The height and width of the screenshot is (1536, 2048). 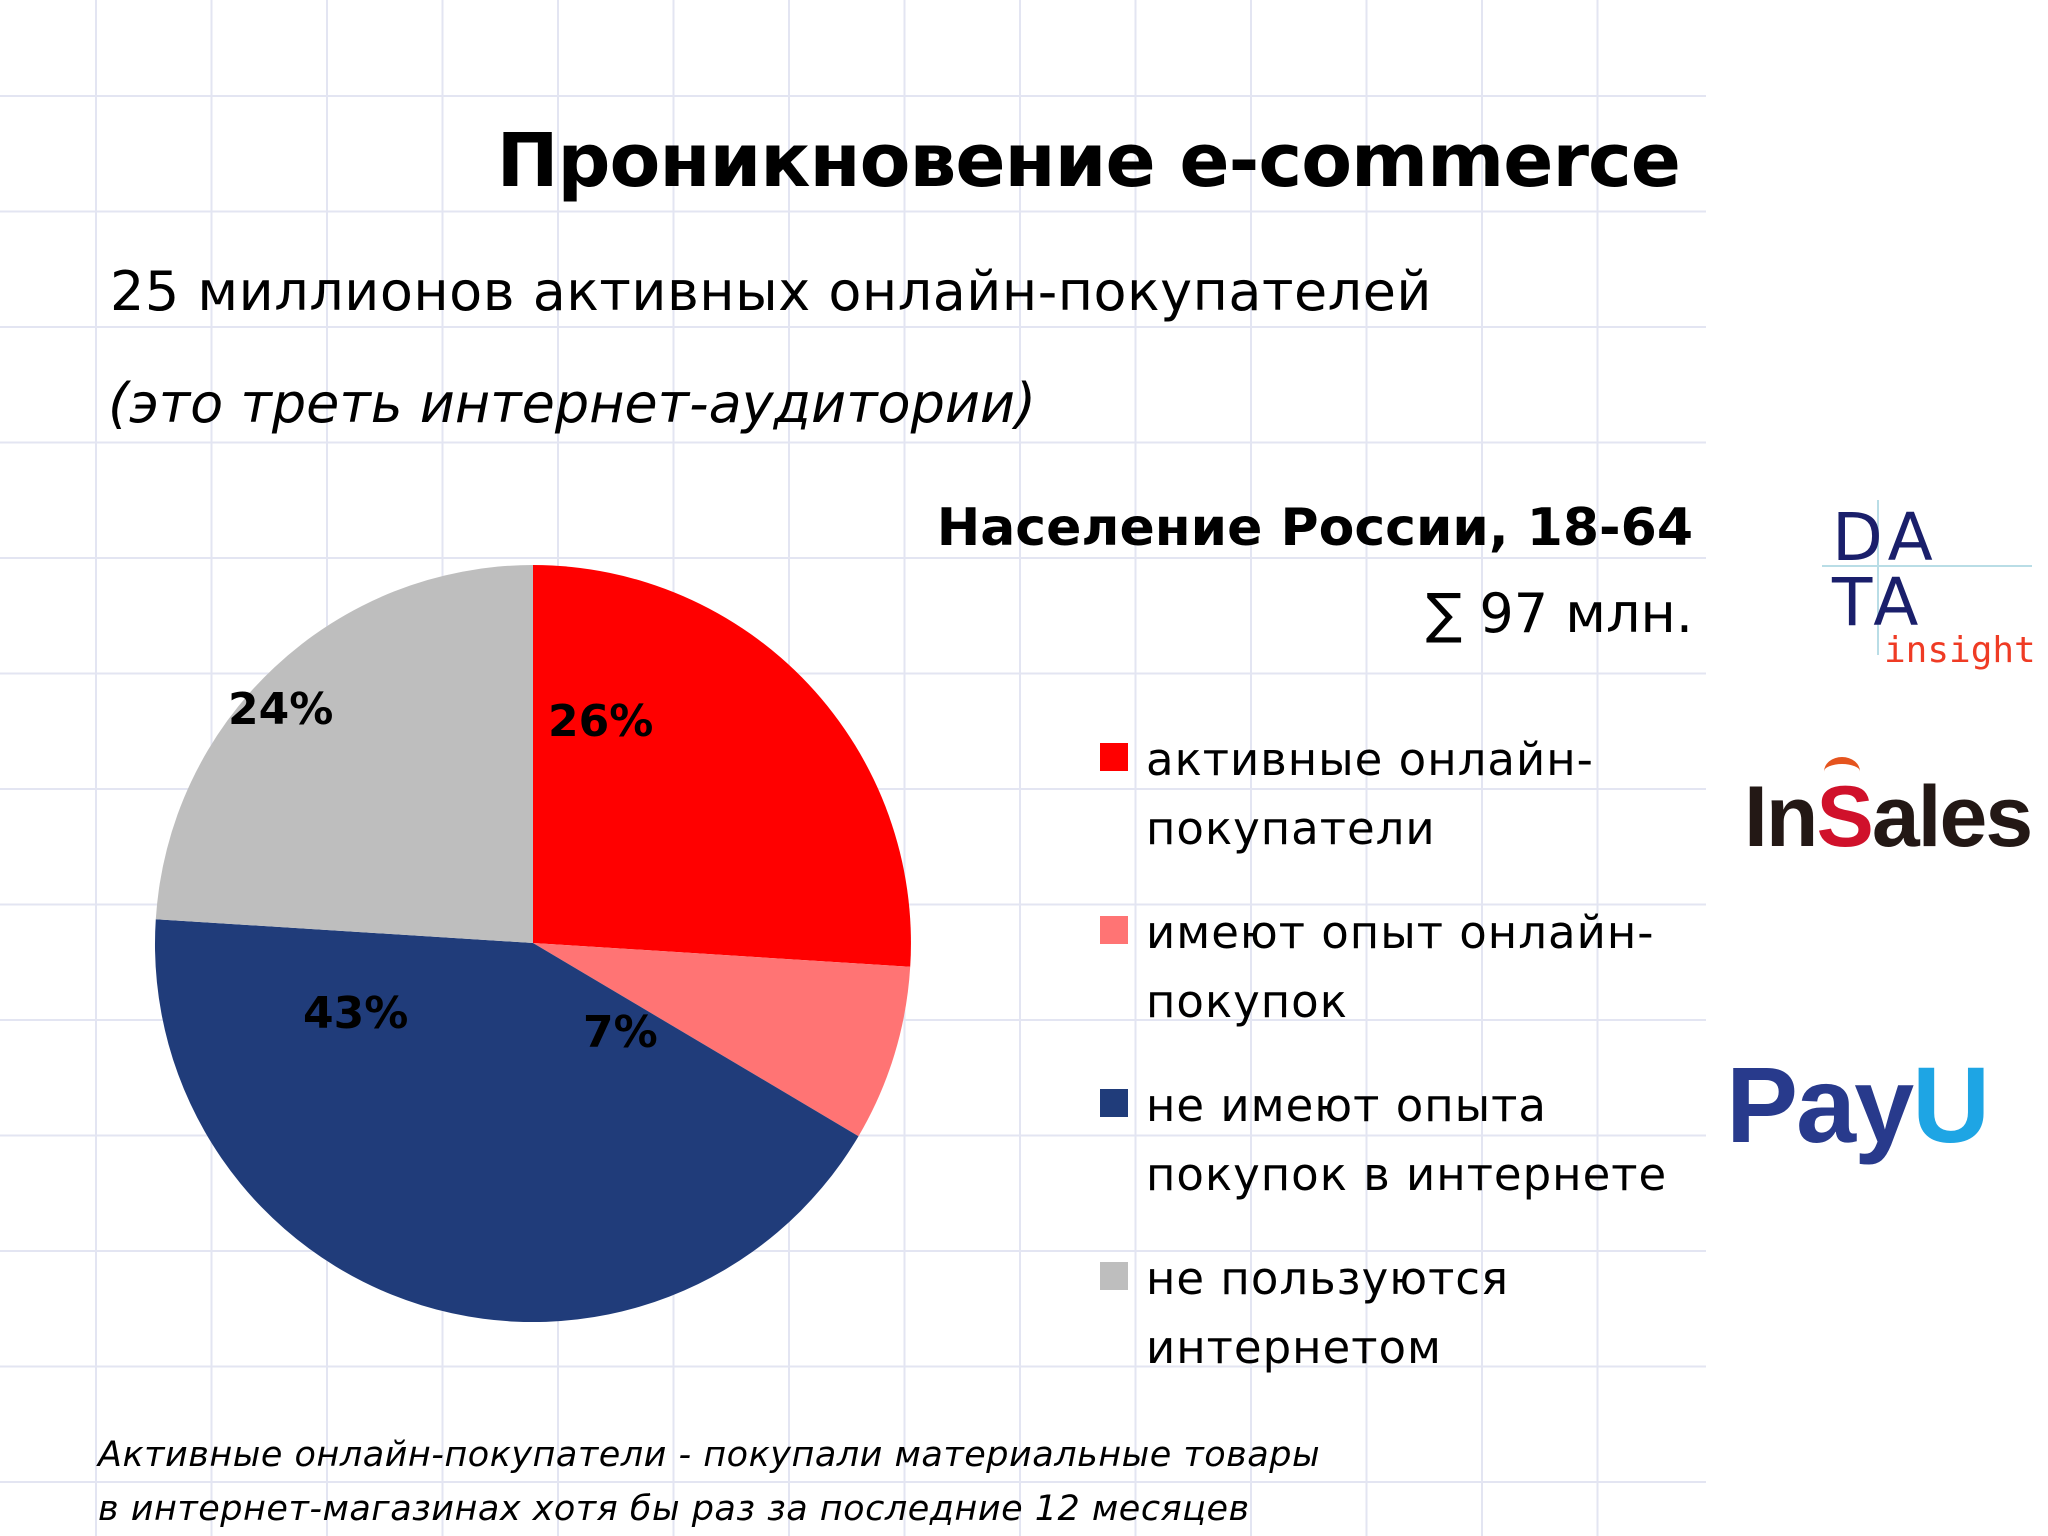 What do you see at coordinates (1407, 1140) in the screenshot?
I see `legend-label: не имеют опыта покупок в интернете` at bounding box center [1407, 1140].